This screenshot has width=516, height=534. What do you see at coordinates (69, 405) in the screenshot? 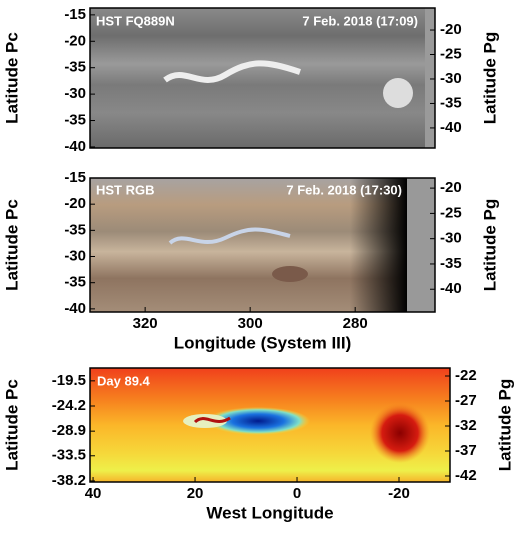
I see `y-tick-label: -24.2` at bounding box center [69, 405].